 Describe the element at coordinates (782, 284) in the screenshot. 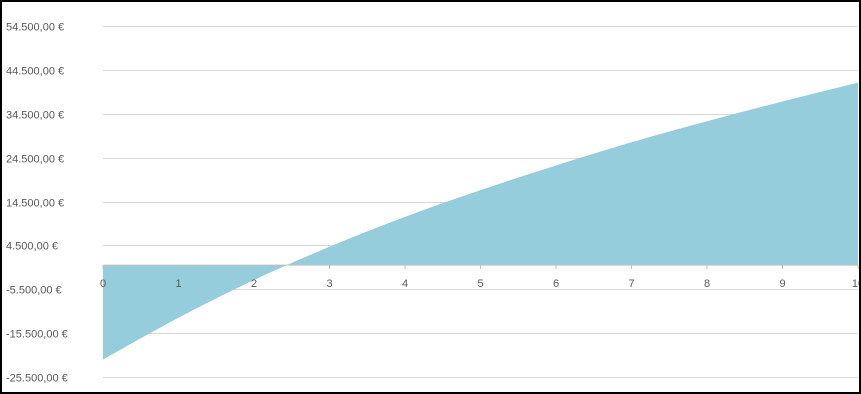

I see `x-tick-label: 9` at that location.